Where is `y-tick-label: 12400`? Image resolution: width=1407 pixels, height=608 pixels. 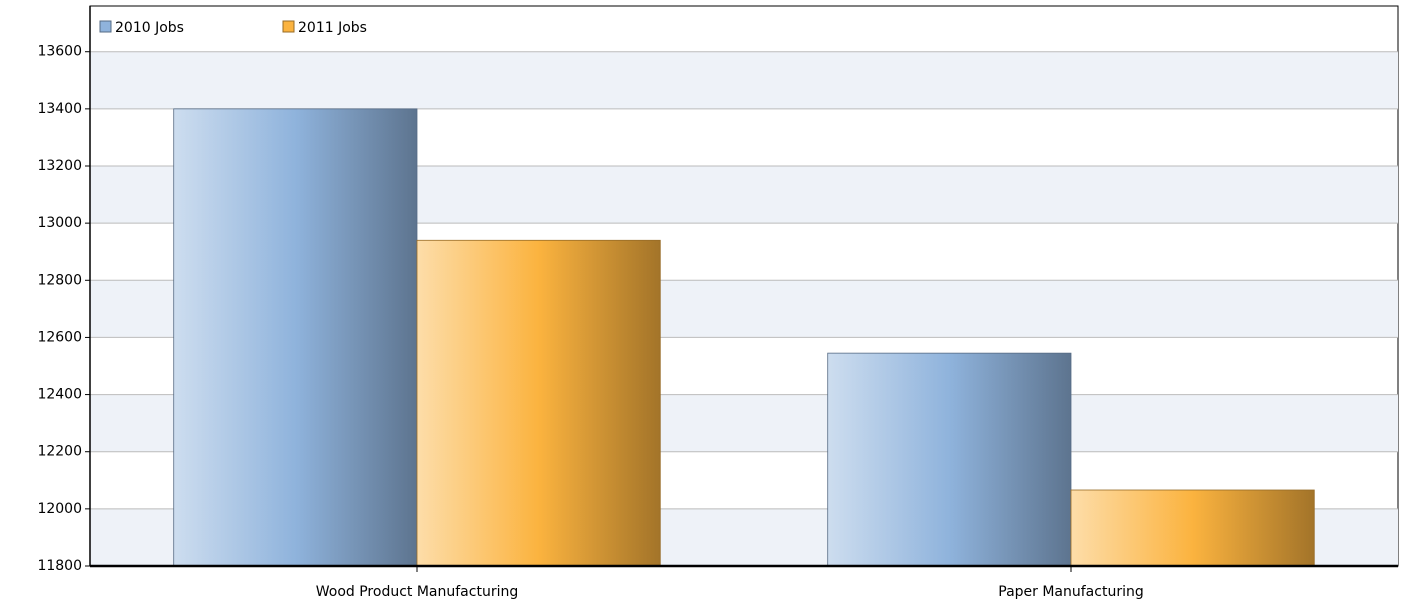 y-tick-label: 12400 is located at coordinates (59, 395).